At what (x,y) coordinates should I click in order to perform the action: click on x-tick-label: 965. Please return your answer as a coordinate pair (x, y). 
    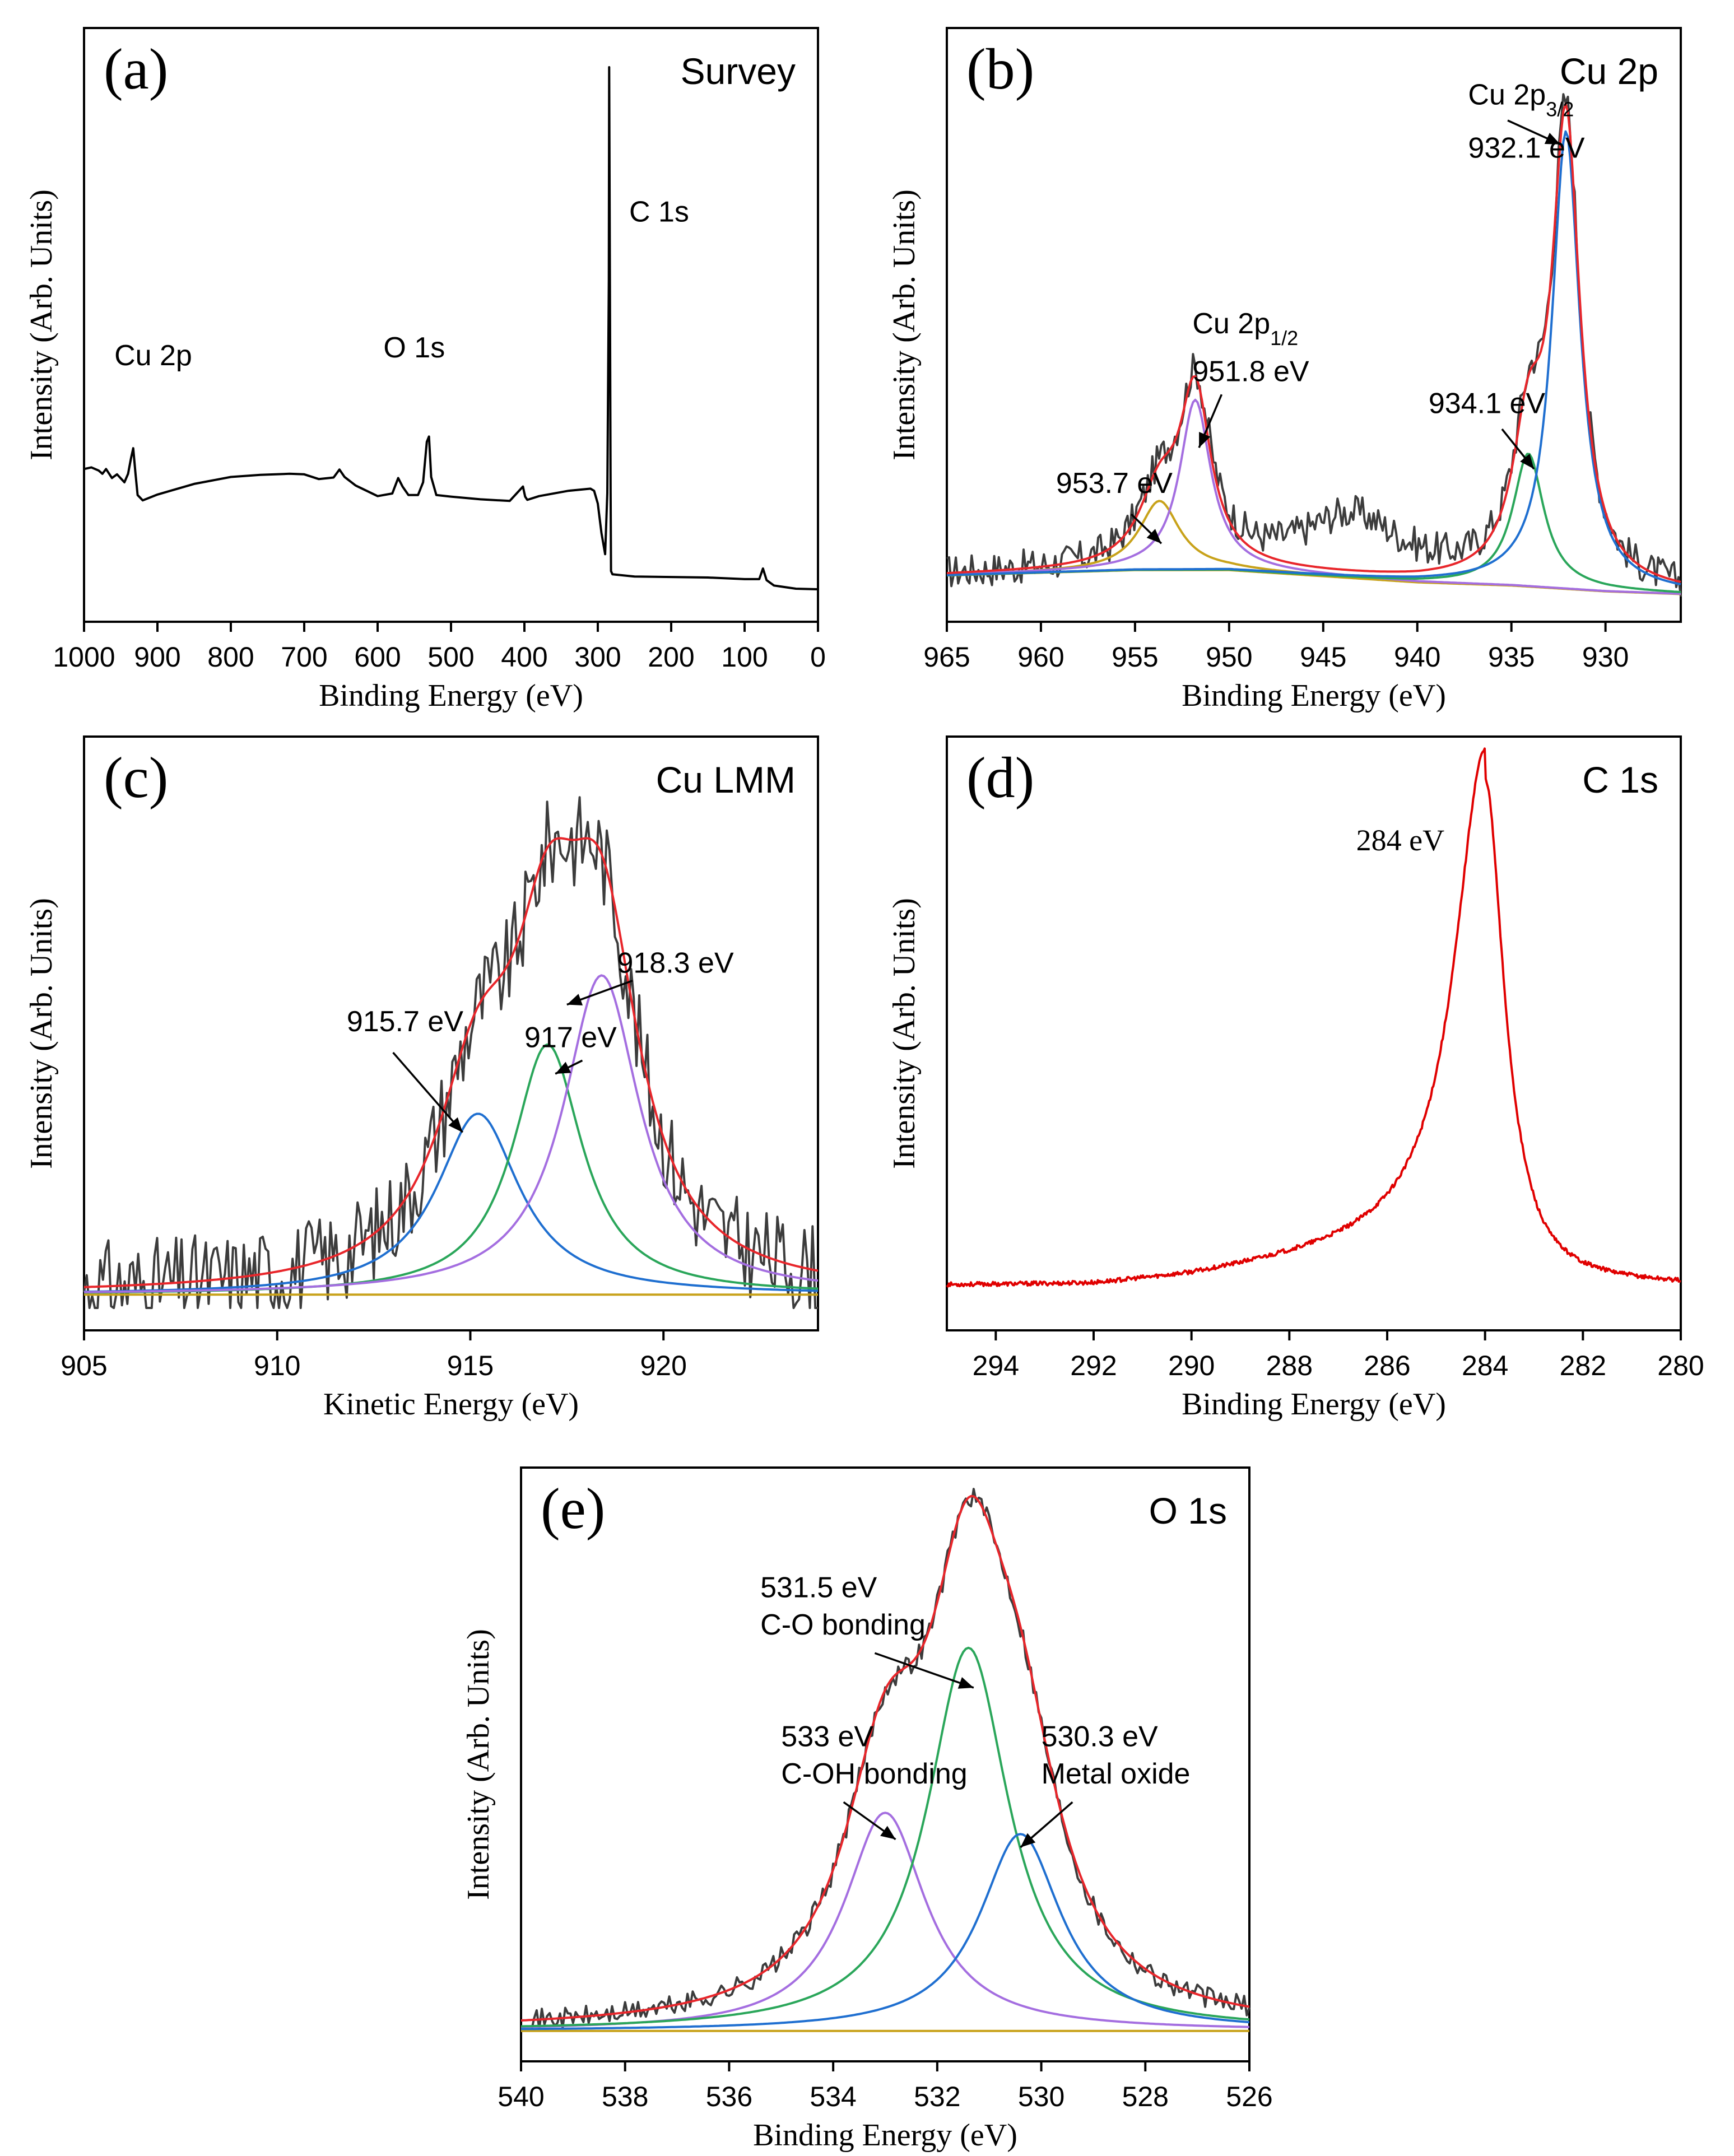
    Looking at the image, I should click on (946, 657).